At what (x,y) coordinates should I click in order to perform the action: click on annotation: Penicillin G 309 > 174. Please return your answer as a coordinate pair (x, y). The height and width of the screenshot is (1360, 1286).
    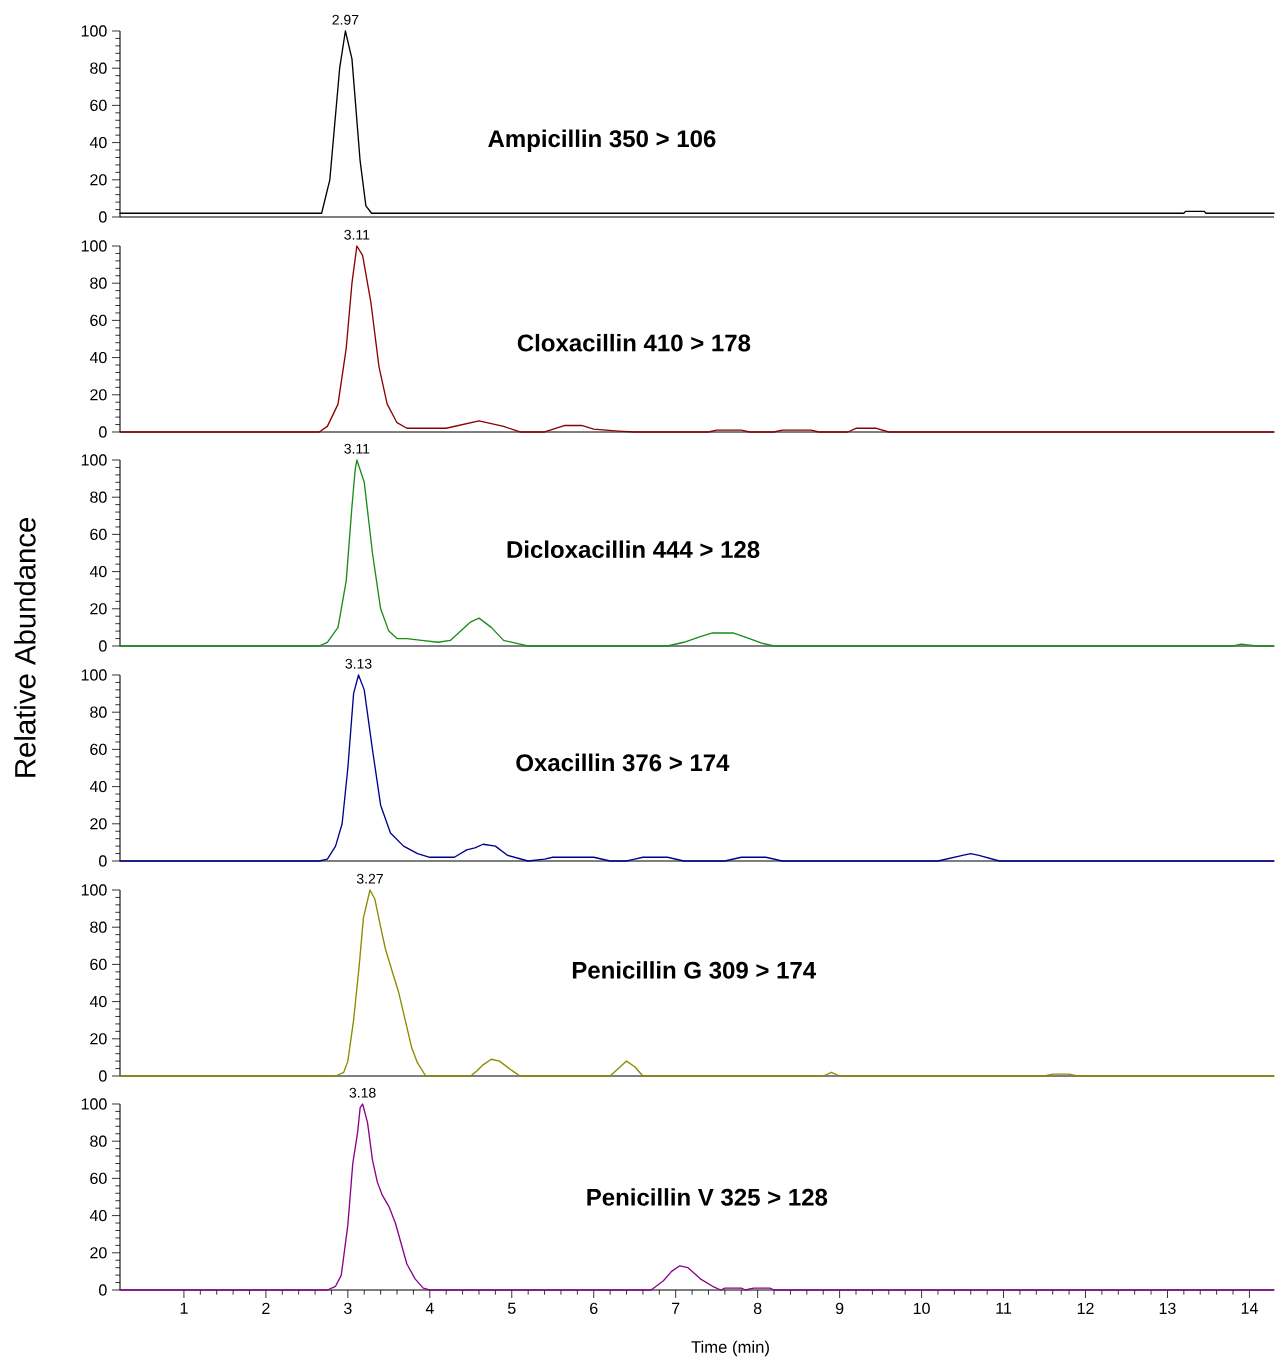
    Looking at the image, I should click on (694, 970).